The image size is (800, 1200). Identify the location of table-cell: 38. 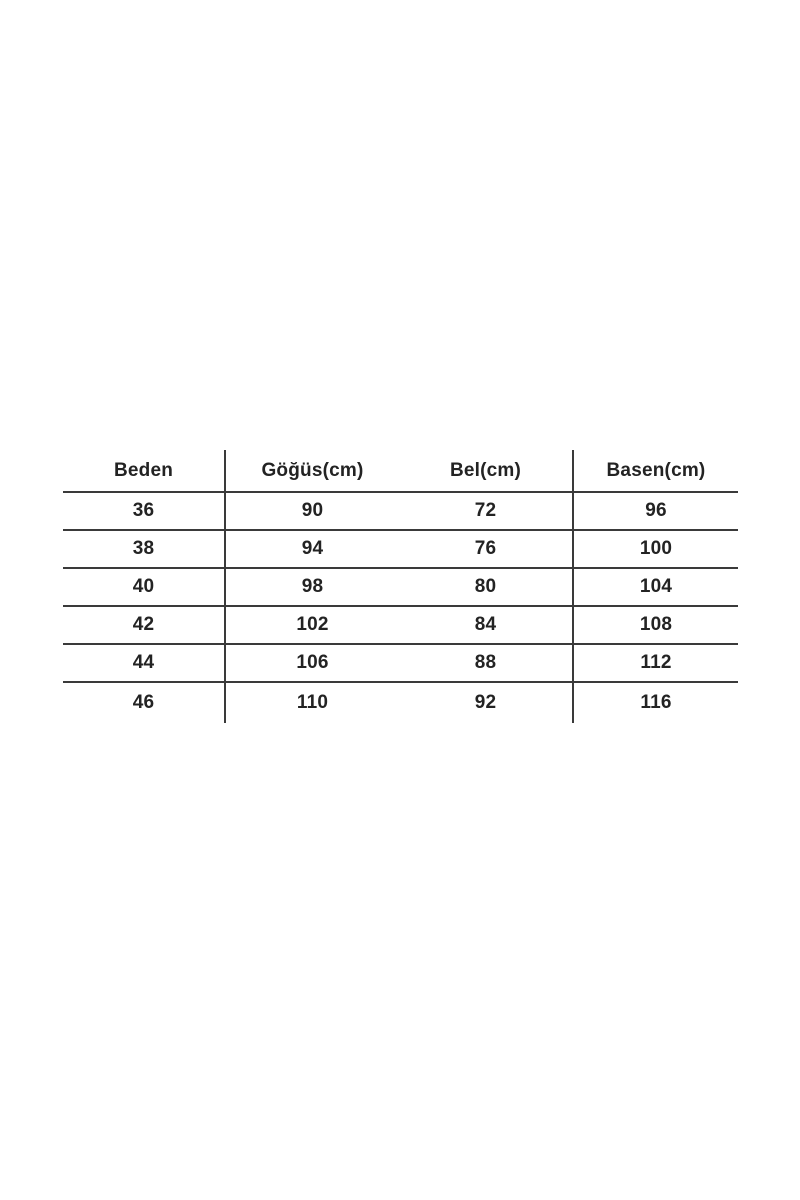
(144, 549).